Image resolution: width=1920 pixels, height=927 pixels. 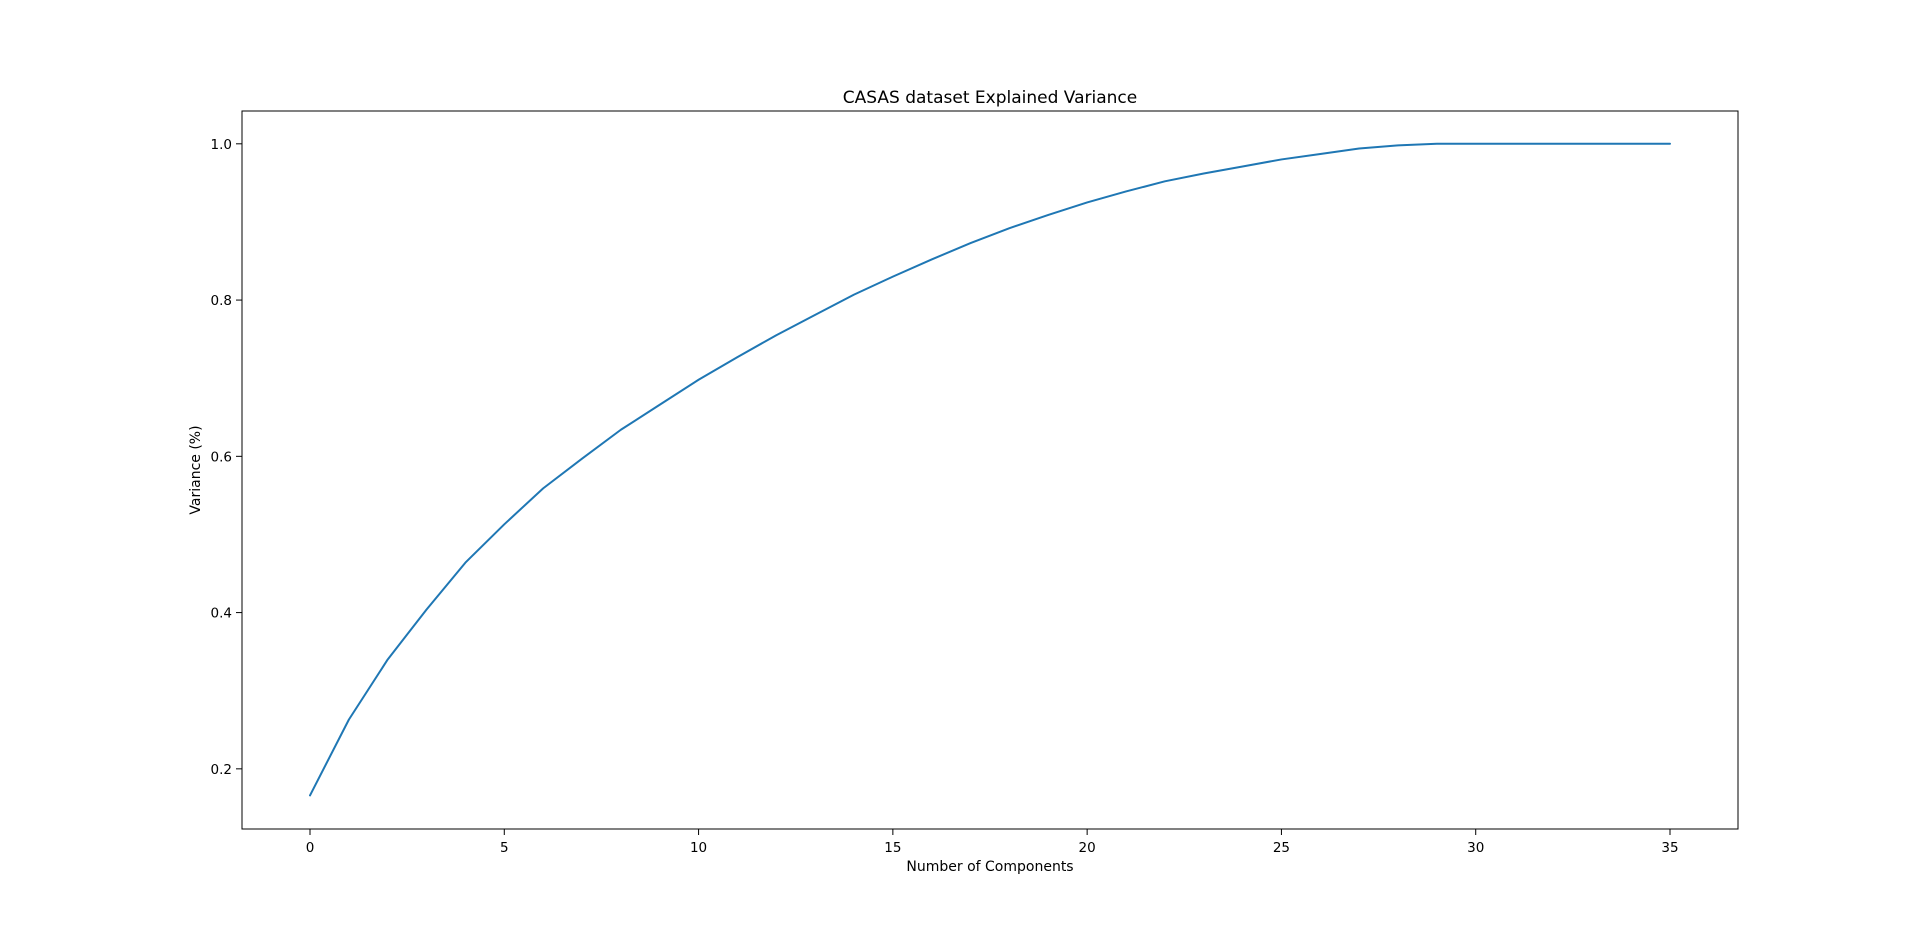 What do you see at coordinates (989, 867) in the screenshot?
I see `x-axis-label: Number of Components` at bounding box center [989, 867].